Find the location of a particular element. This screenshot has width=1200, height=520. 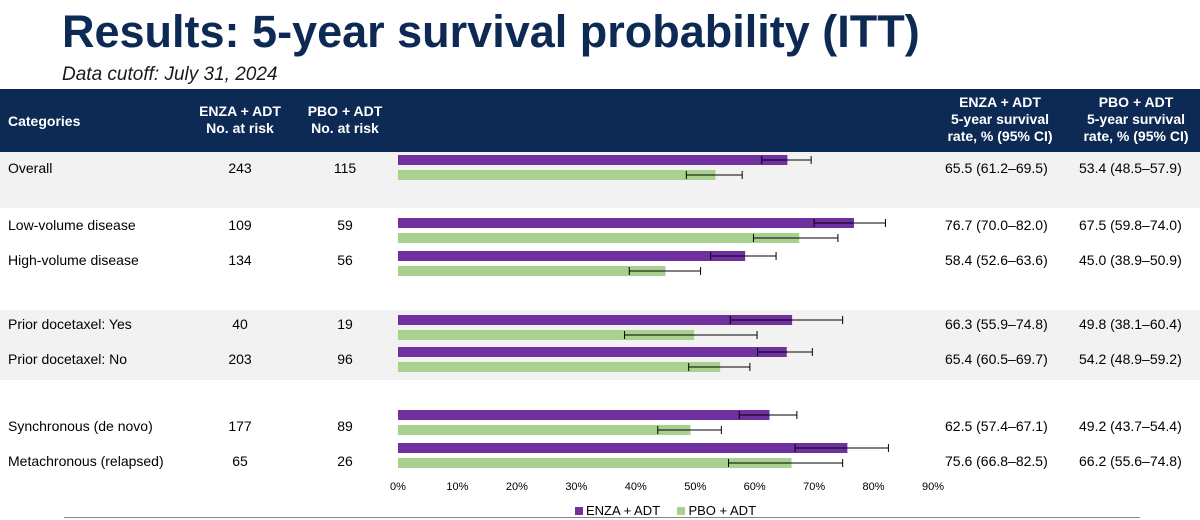

x-tick-label: 10% is located at coordinates (457, 487).